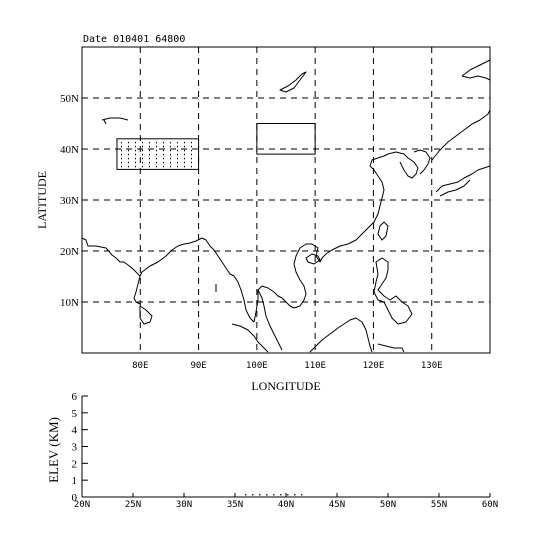 The width and height of the screenshot is (539, 544). I want to click on borneo, so click(341, 335).